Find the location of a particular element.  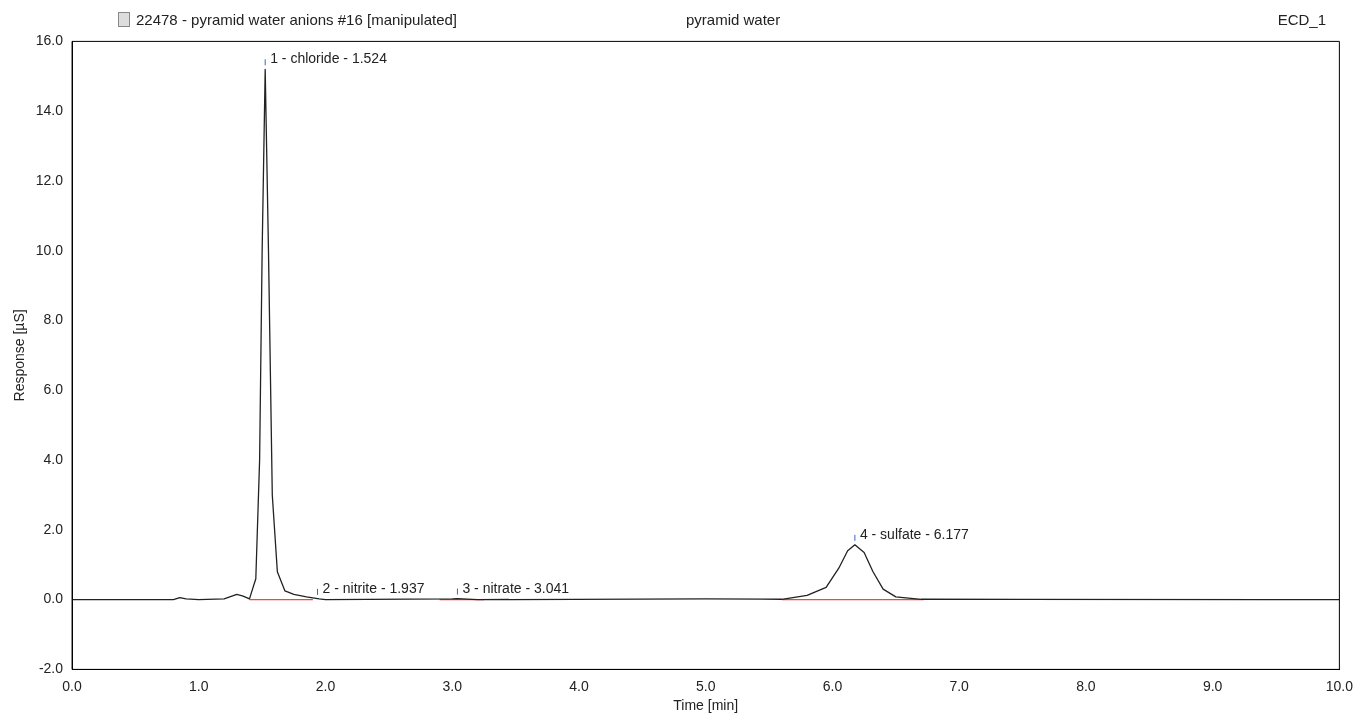

x-tick-label: 8.0 is located at coordinates (1086, 685).